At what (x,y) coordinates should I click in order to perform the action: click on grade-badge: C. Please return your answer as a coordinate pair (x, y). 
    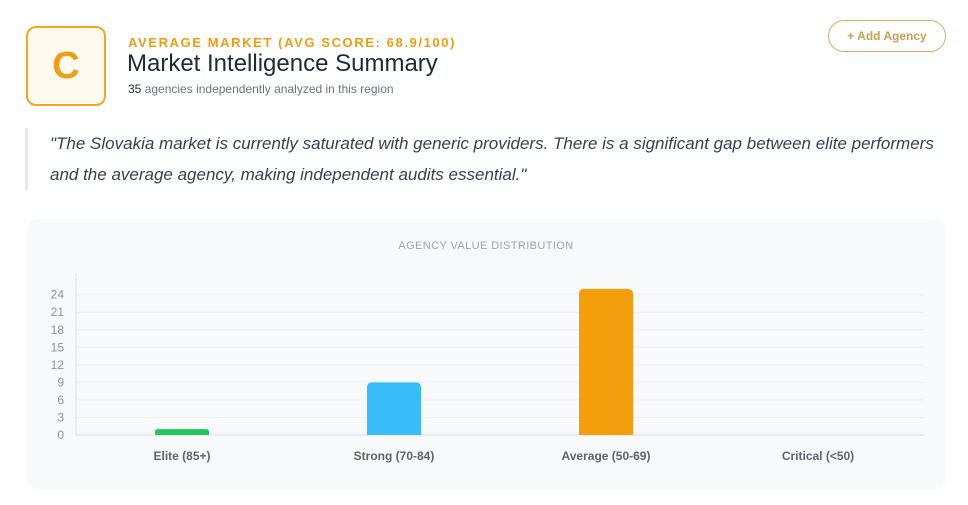
    Looking at the image, I should click on (66, 66).